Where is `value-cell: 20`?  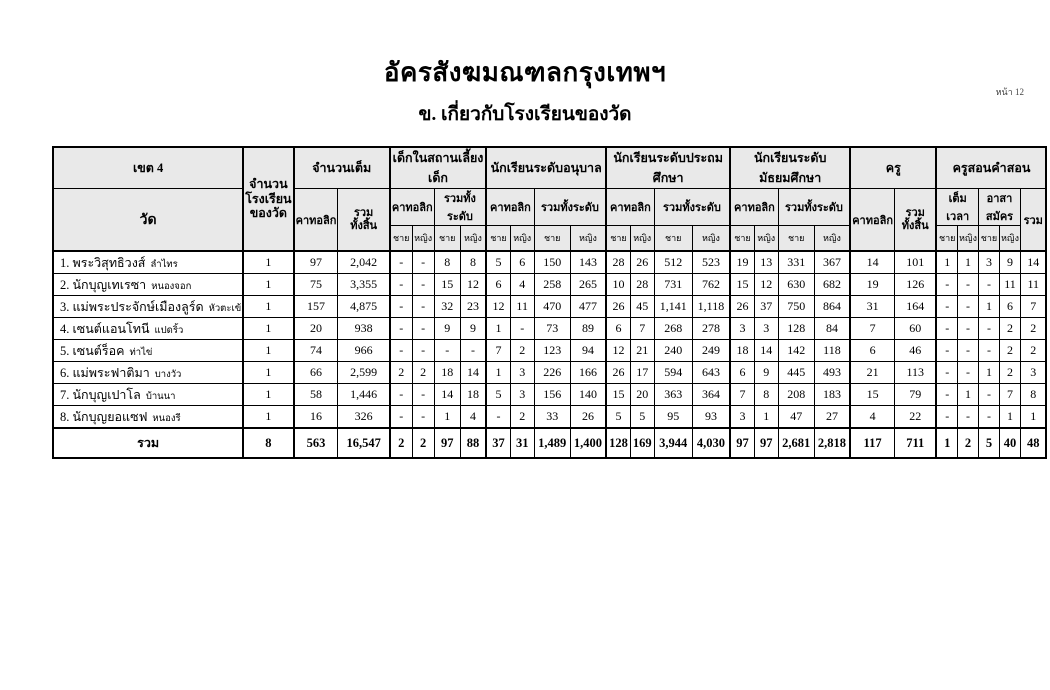
value-cell: 20 is located at coordinates (642, 394).